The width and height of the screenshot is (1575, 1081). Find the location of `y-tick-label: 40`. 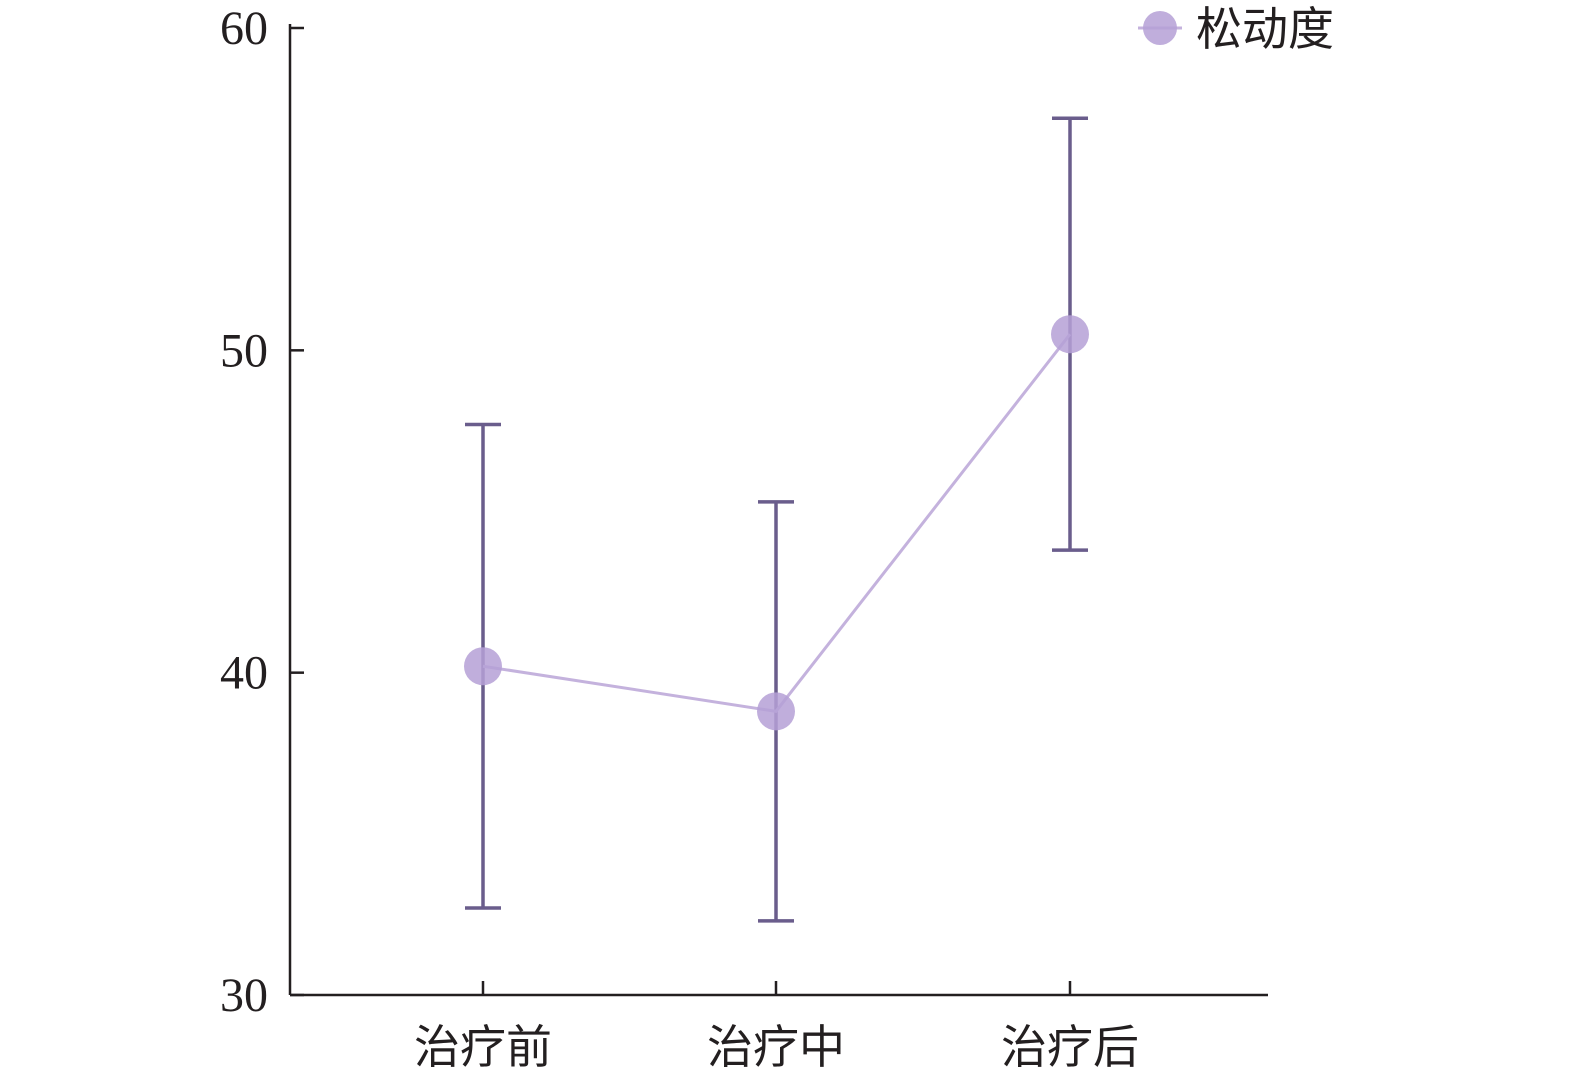

y-tick-label: 40 is located at coordinates (244, 673).